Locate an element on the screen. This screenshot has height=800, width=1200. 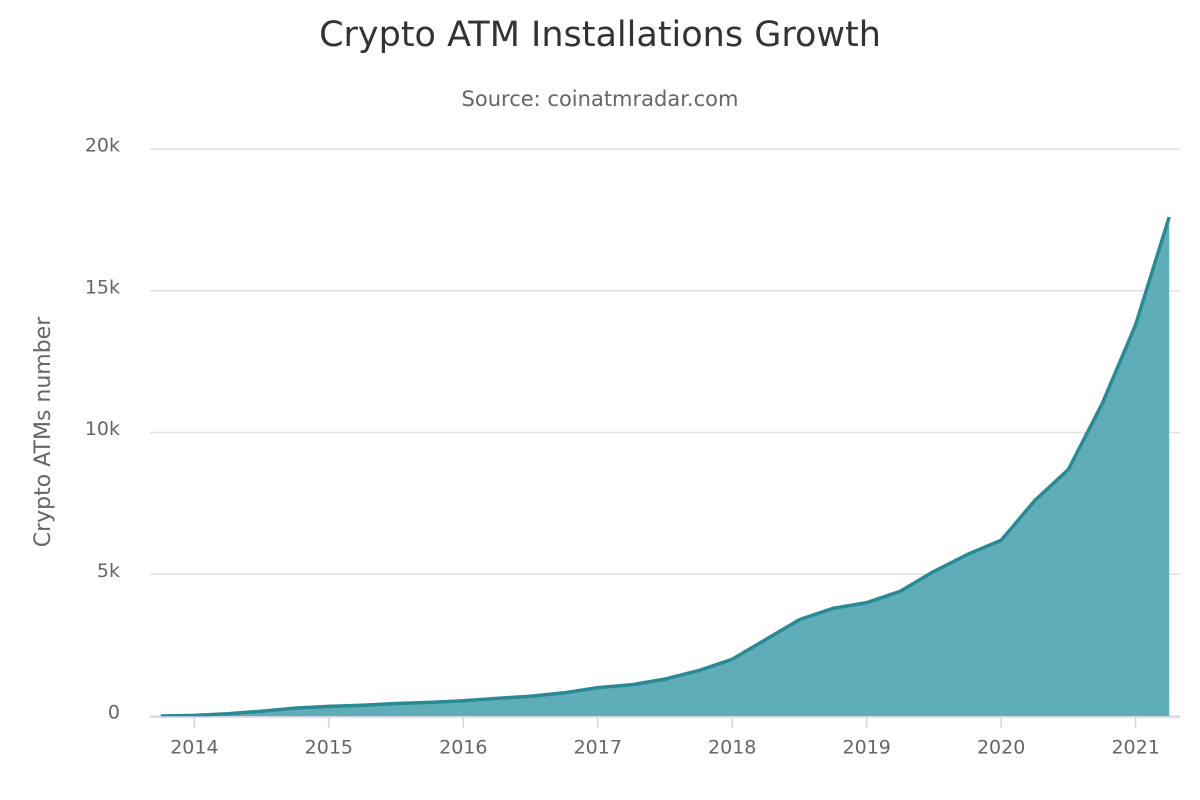
y-tick-label: 20k is located at coordinates (102, 146).